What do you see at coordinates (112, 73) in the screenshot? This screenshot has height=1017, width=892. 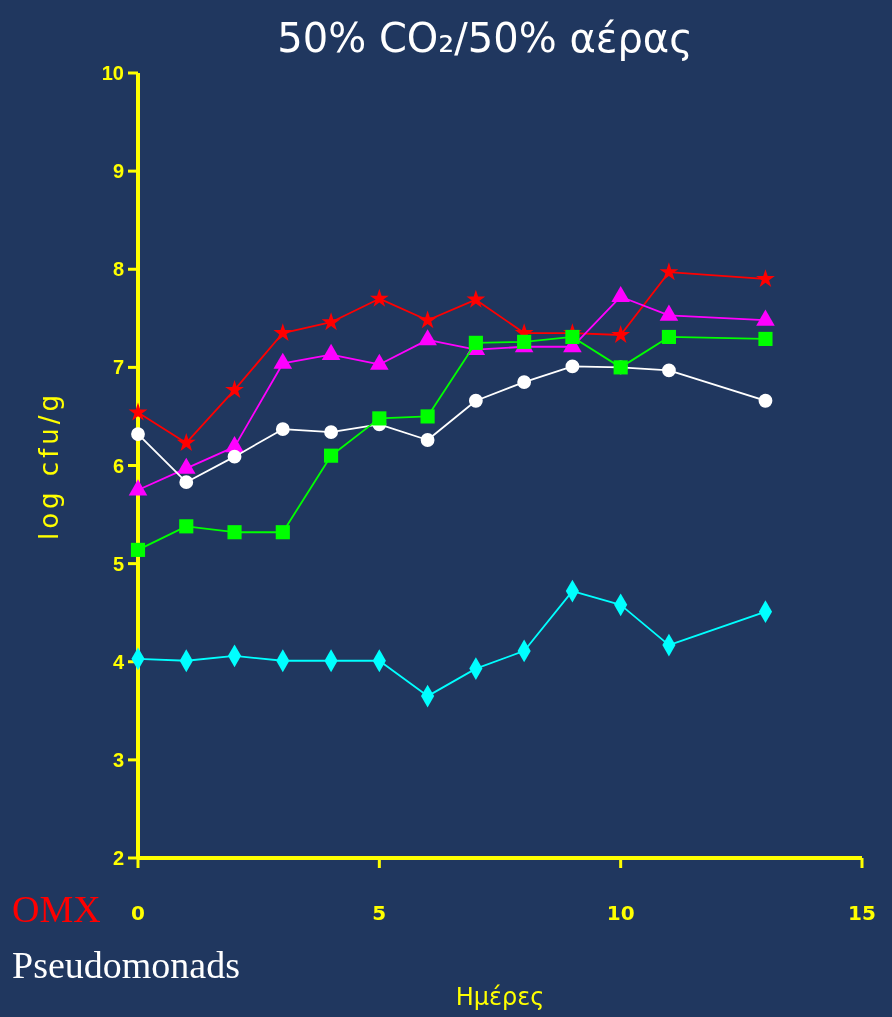 I see `y-tick-label: 10` at bounding box center [112, 73].